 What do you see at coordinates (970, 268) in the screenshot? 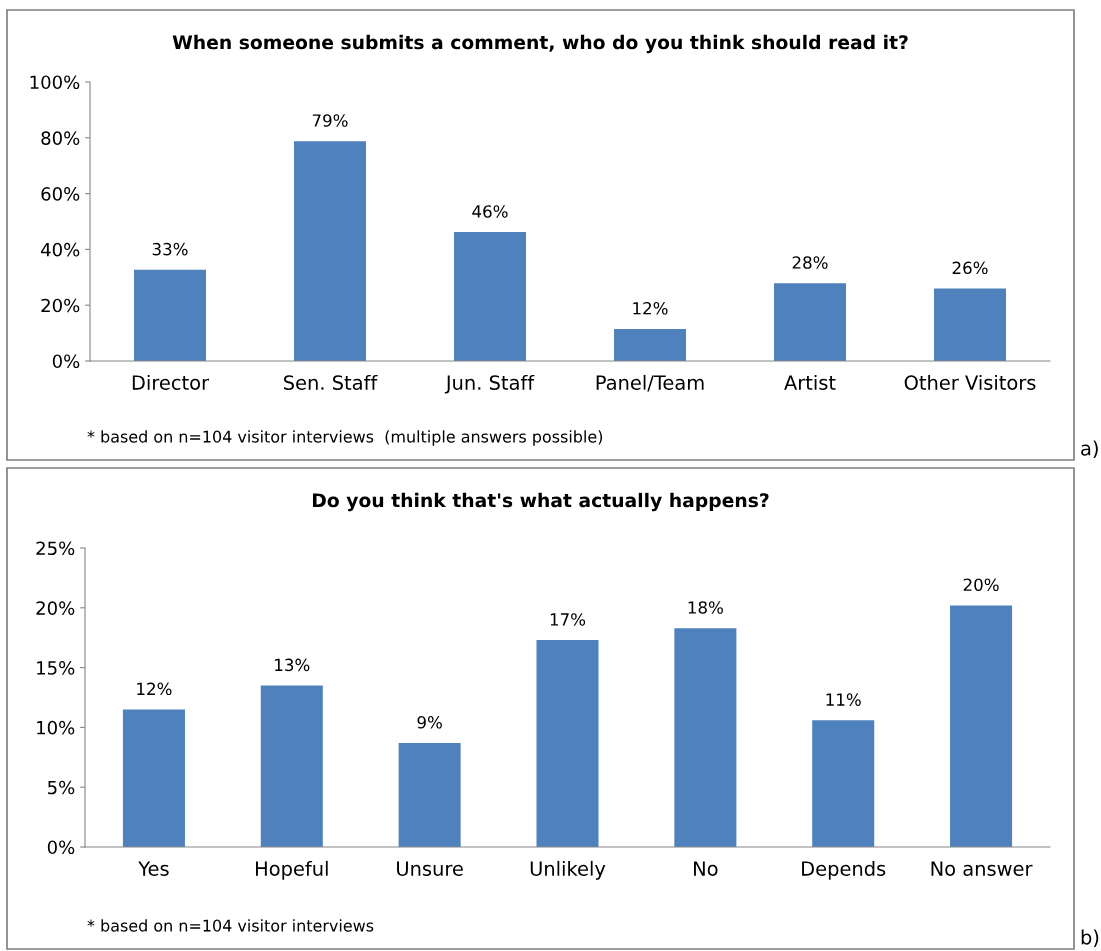
I see `data-label: 26%` at bounding box center [970, 268].